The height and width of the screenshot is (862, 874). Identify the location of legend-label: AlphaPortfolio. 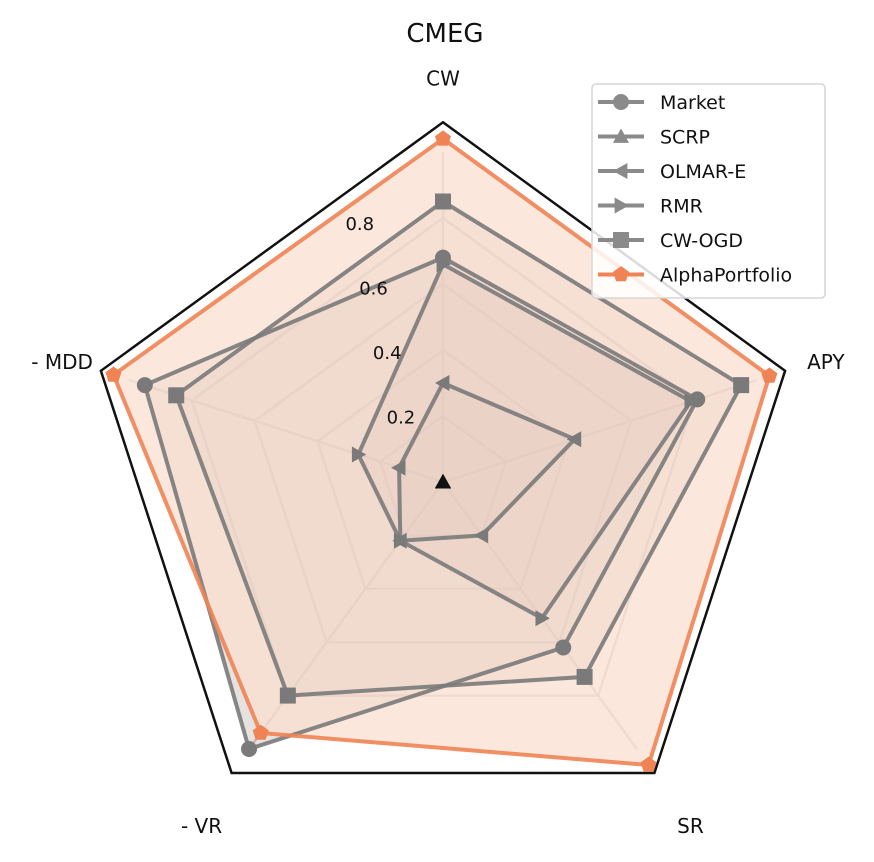
(726, 276).